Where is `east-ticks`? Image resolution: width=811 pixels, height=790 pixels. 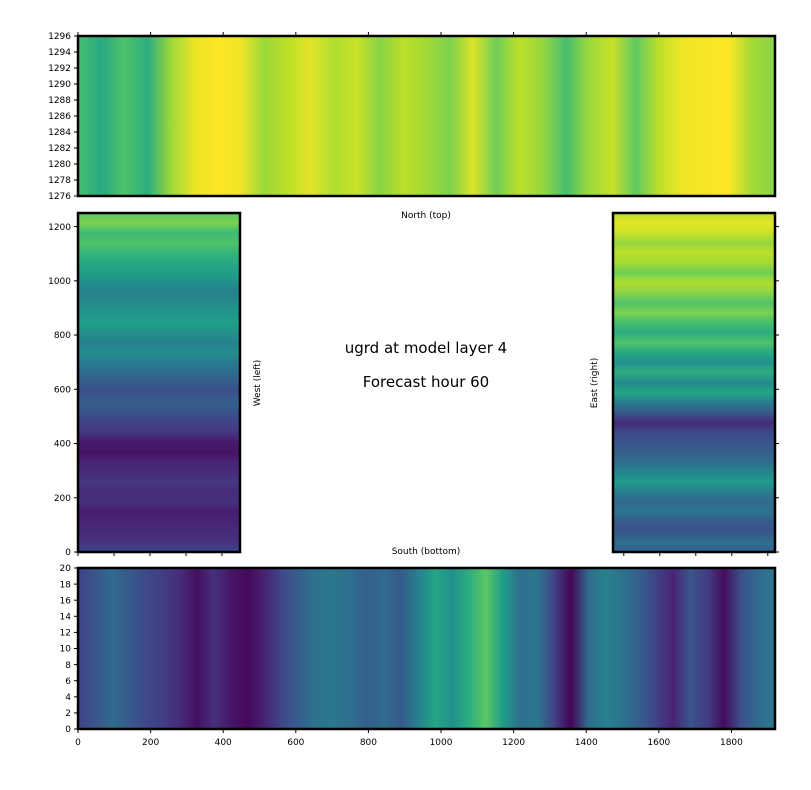
east-ticks is located at coordinates (701, 391).